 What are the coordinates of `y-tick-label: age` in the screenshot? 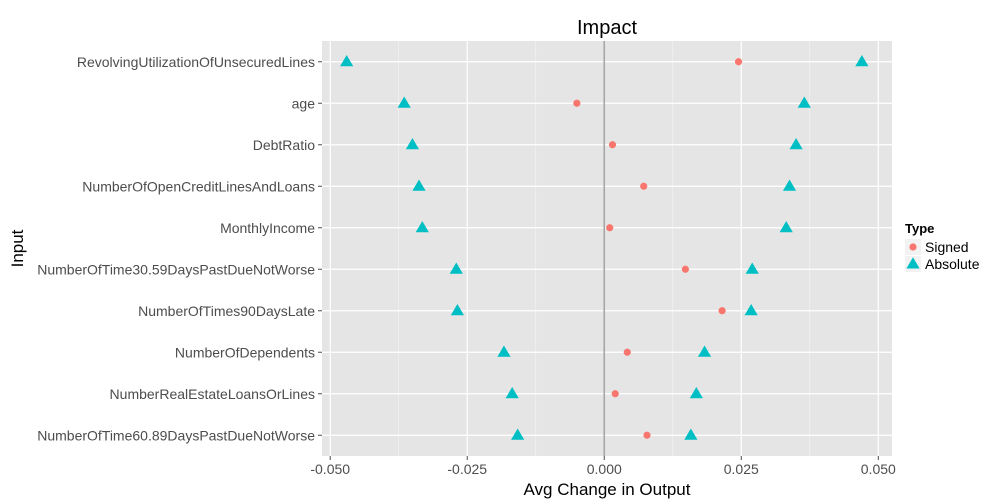 It's located at (304, 103).